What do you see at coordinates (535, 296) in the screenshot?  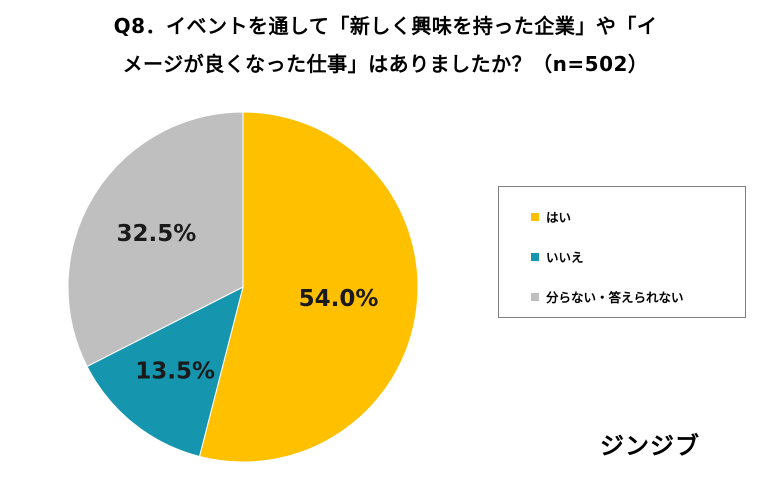 I see `legend-swatch-unknown` at bounding box center [535, 296].